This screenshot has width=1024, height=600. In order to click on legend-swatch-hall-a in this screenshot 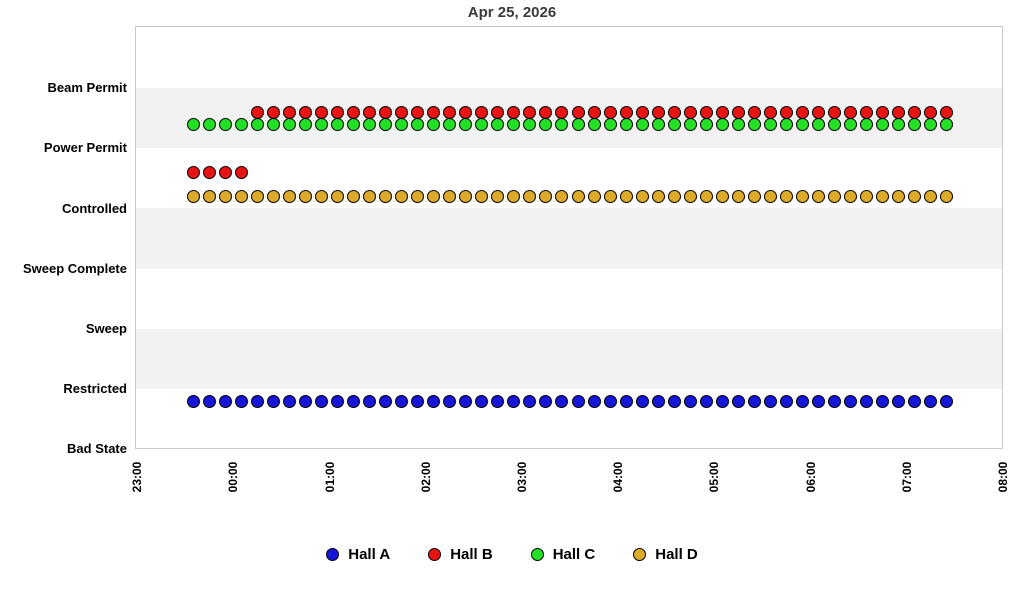, I will do `click(333, 554)`.